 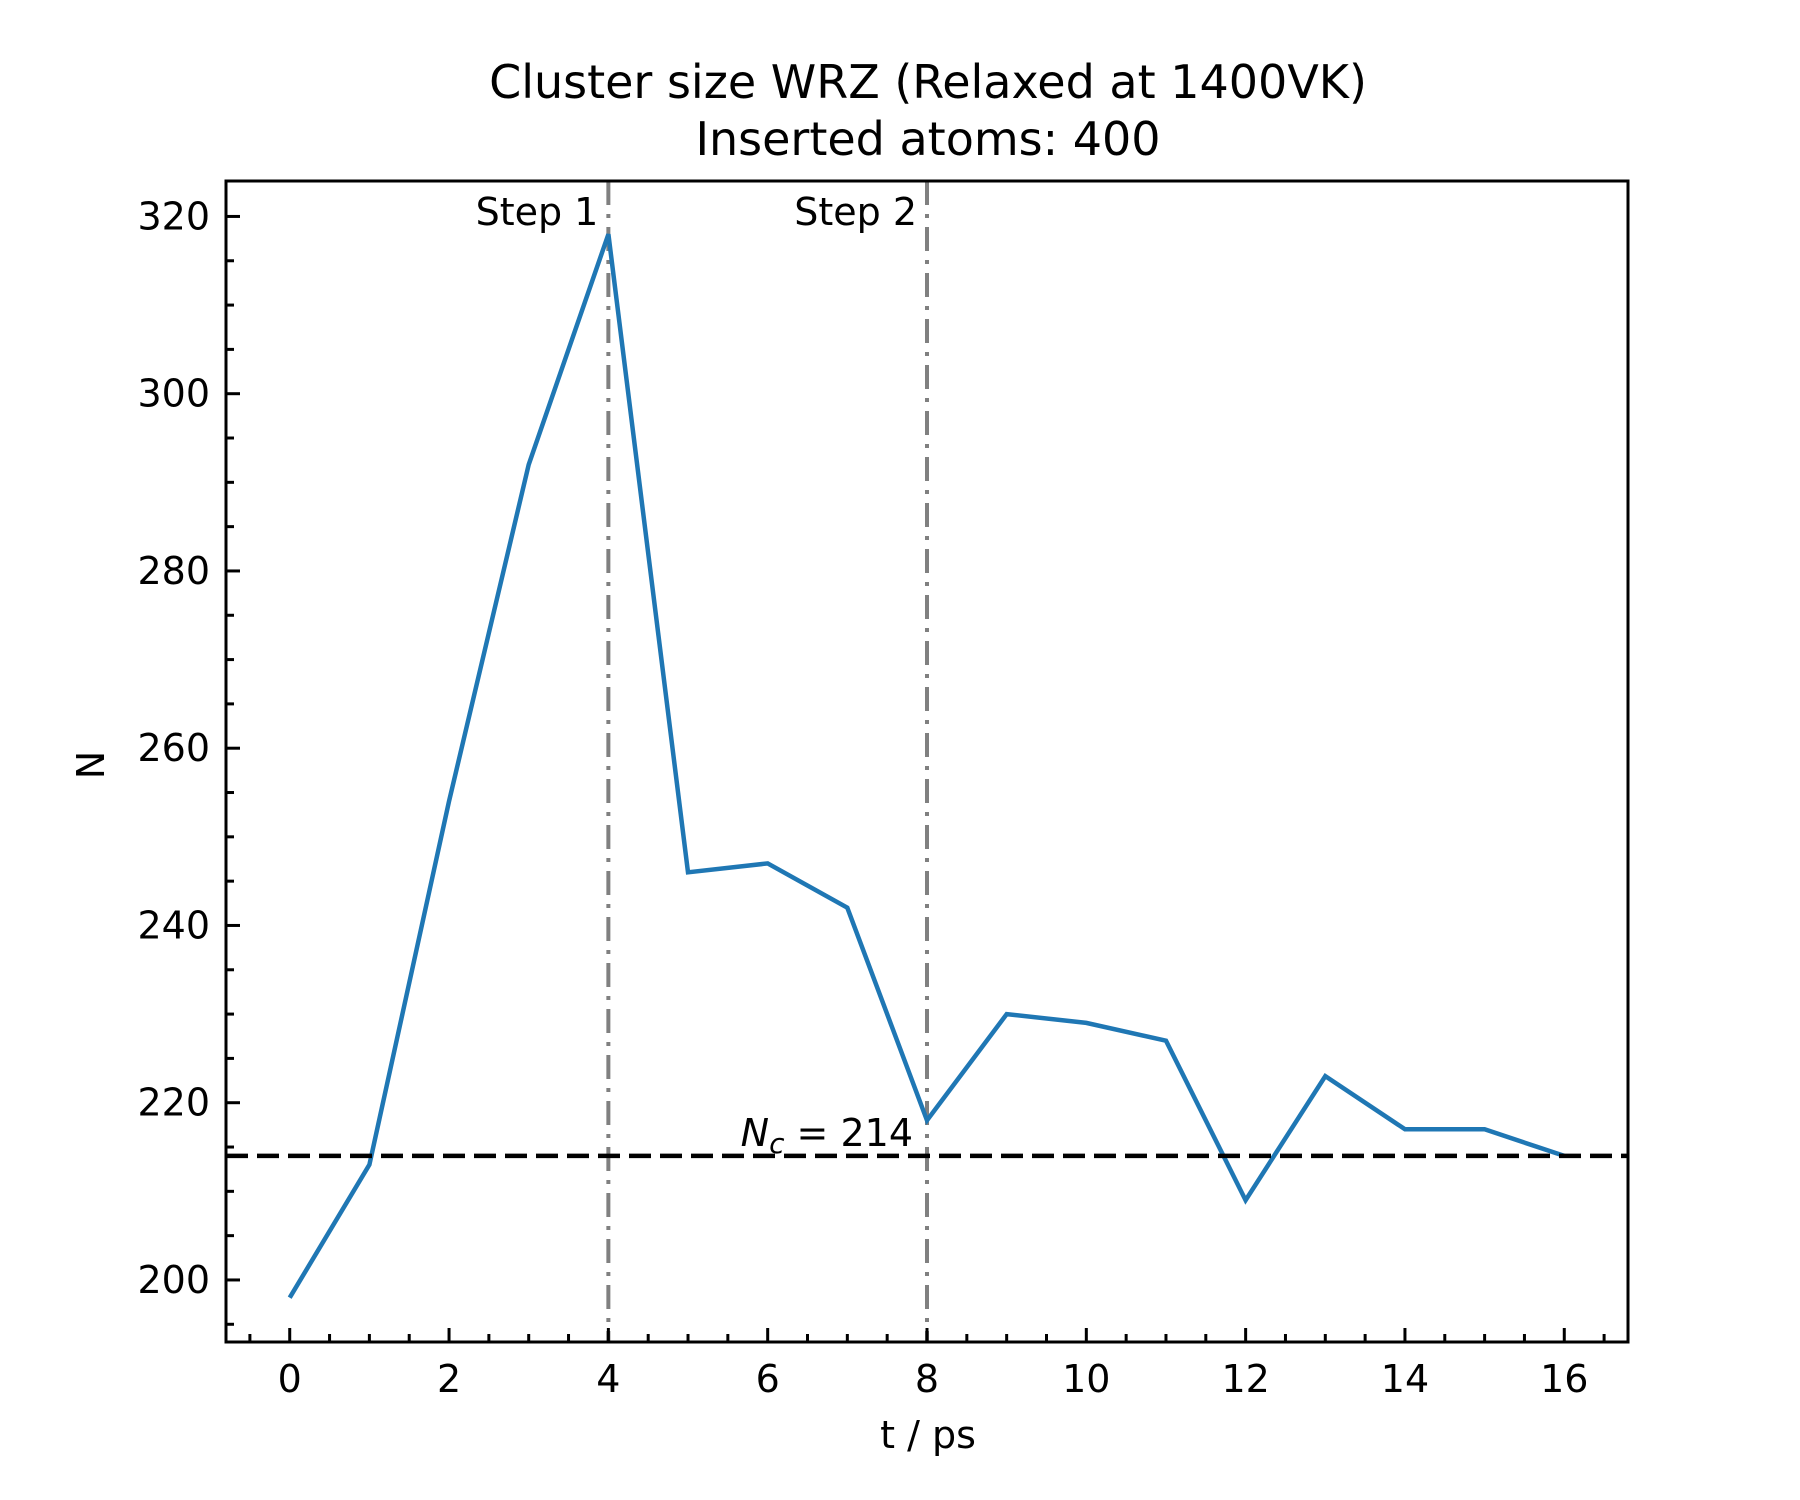 What do you see at coordinates (1245, 1379) in the screenshot?
I see `x-tick-label: 12` at bounding box center [1245, 1379].